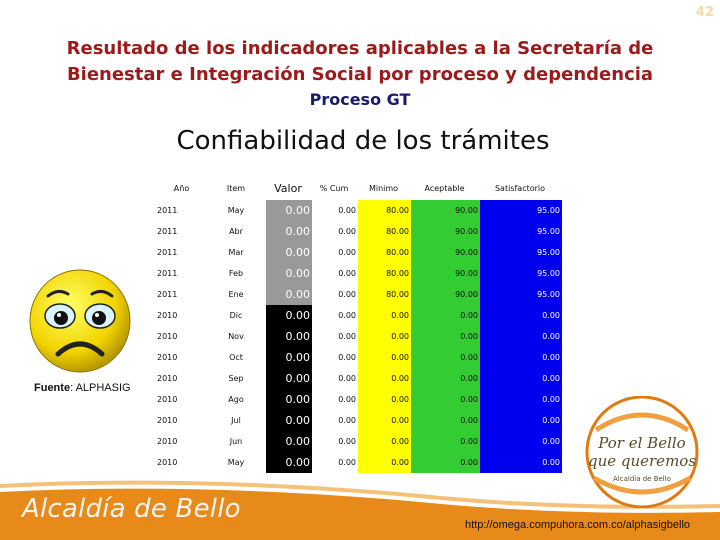 This screenshot has width=720, height=540. I want to click on page-number: 42, so click(704, 12).